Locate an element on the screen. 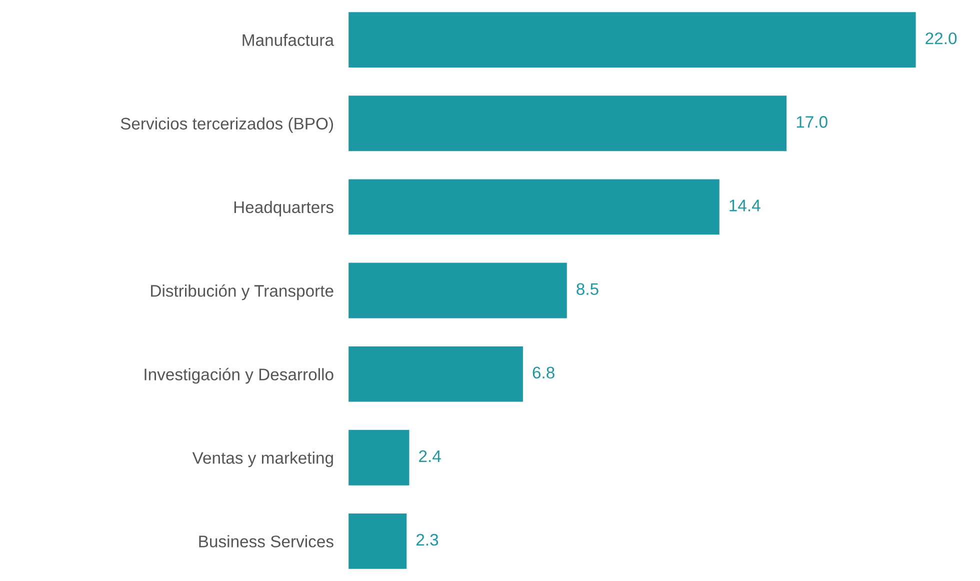 This screenshot has width=980, height=581. y-tick-label: Manufactura is located at coordinates (288, 40).